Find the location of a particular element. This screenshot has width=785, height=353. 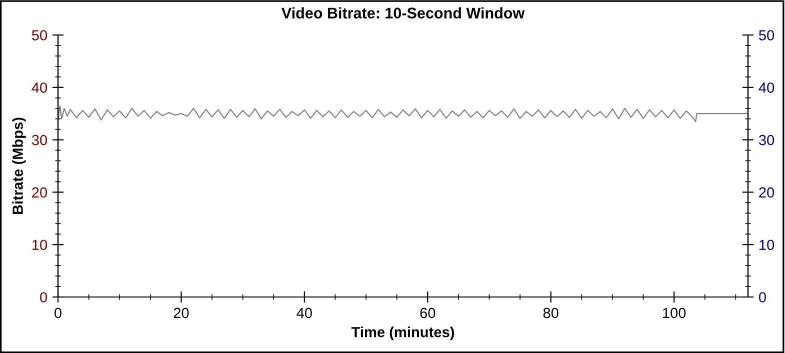

x-tick-label: 100 is located at coordinates (674, 313).